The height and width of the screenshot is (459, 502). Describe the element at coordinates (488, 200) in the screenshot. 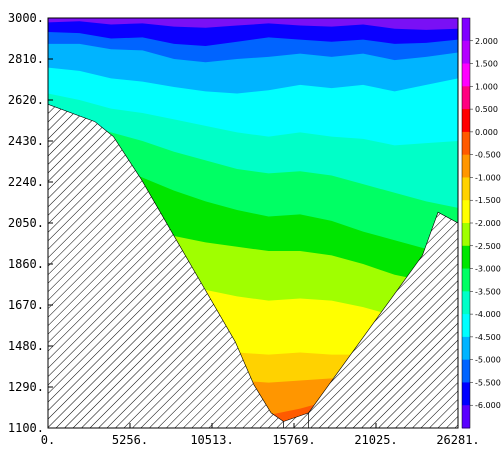

I see `colorbar-label: -1.500` at that location.